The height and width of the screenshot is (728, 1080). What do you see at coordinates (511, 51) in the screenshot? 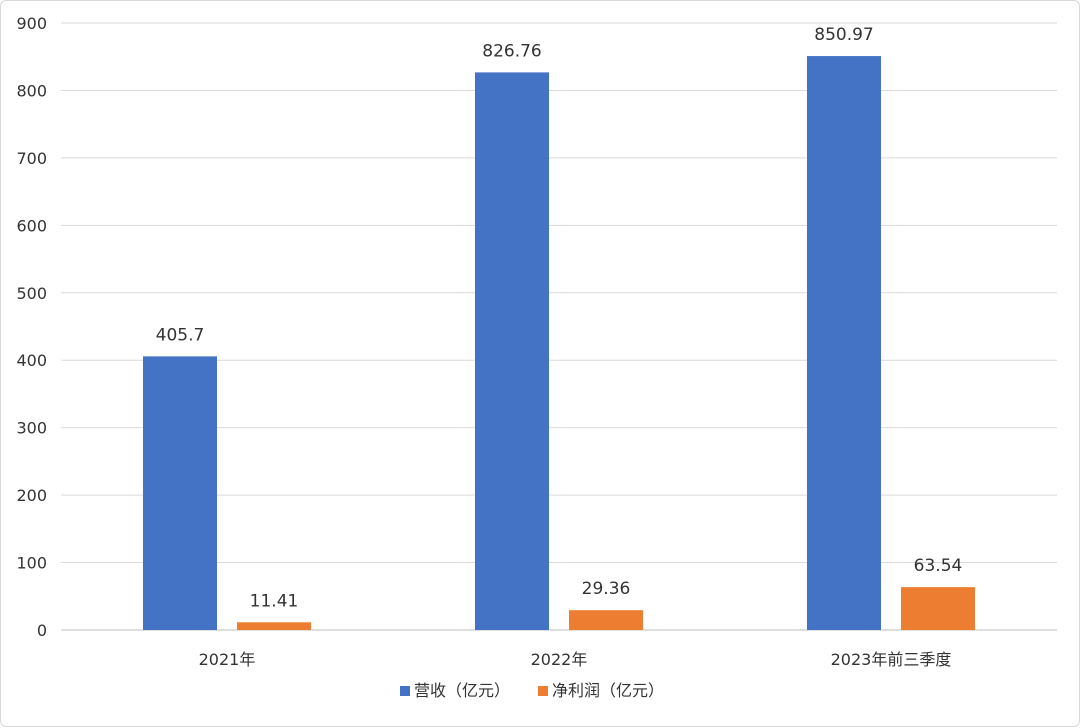
I see `data-label: 826.76` at bounding box center [511, 51].